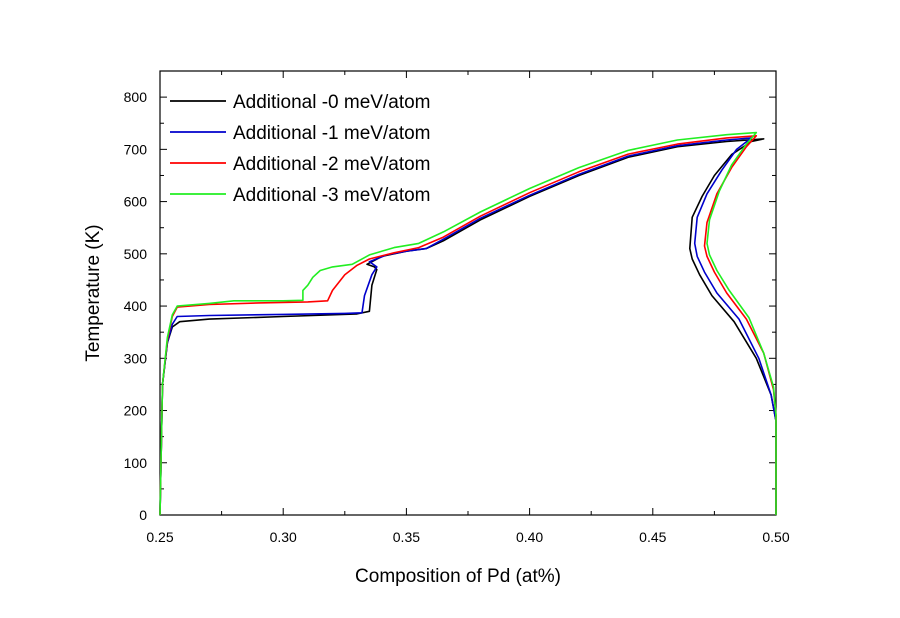 The height and width of the screenshot is (618, 900). Describe the element at coordinates (136, 202) in the screenshot. I see `y-tick-label: 600` at that location.